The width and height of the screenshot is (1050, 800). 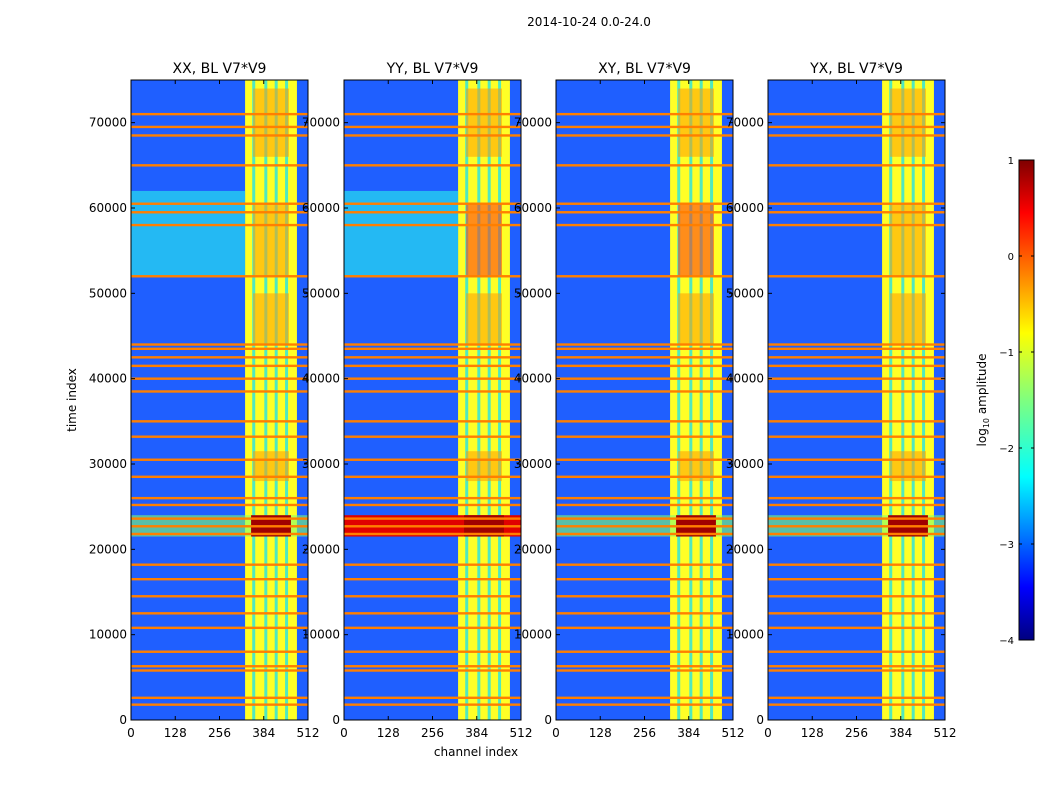 I want to click on y-tick-label: 50000, so click(x=533, y=293).